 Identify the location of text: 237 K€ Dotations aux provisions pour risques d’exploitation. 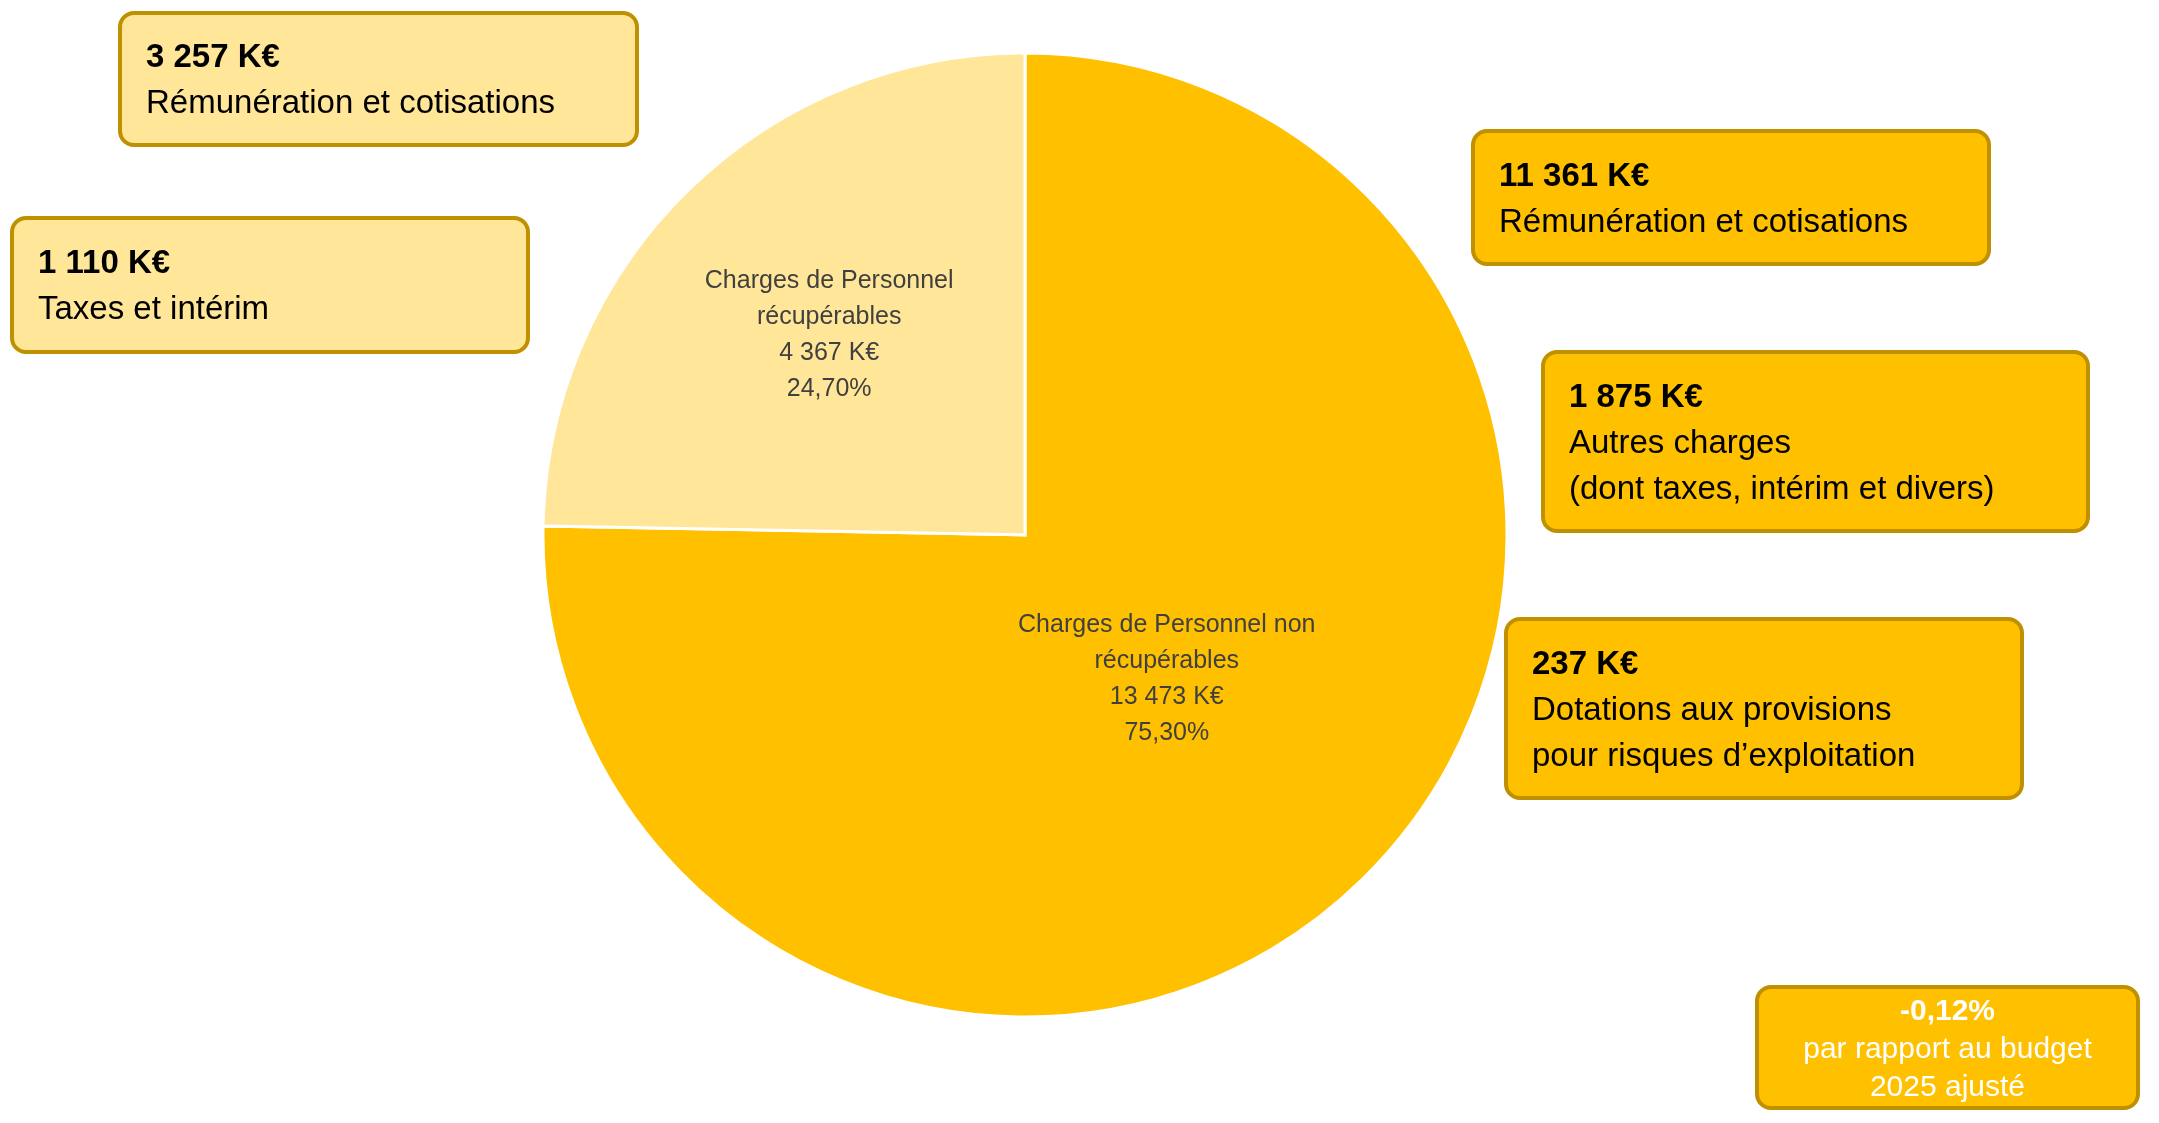
(1724, 708).